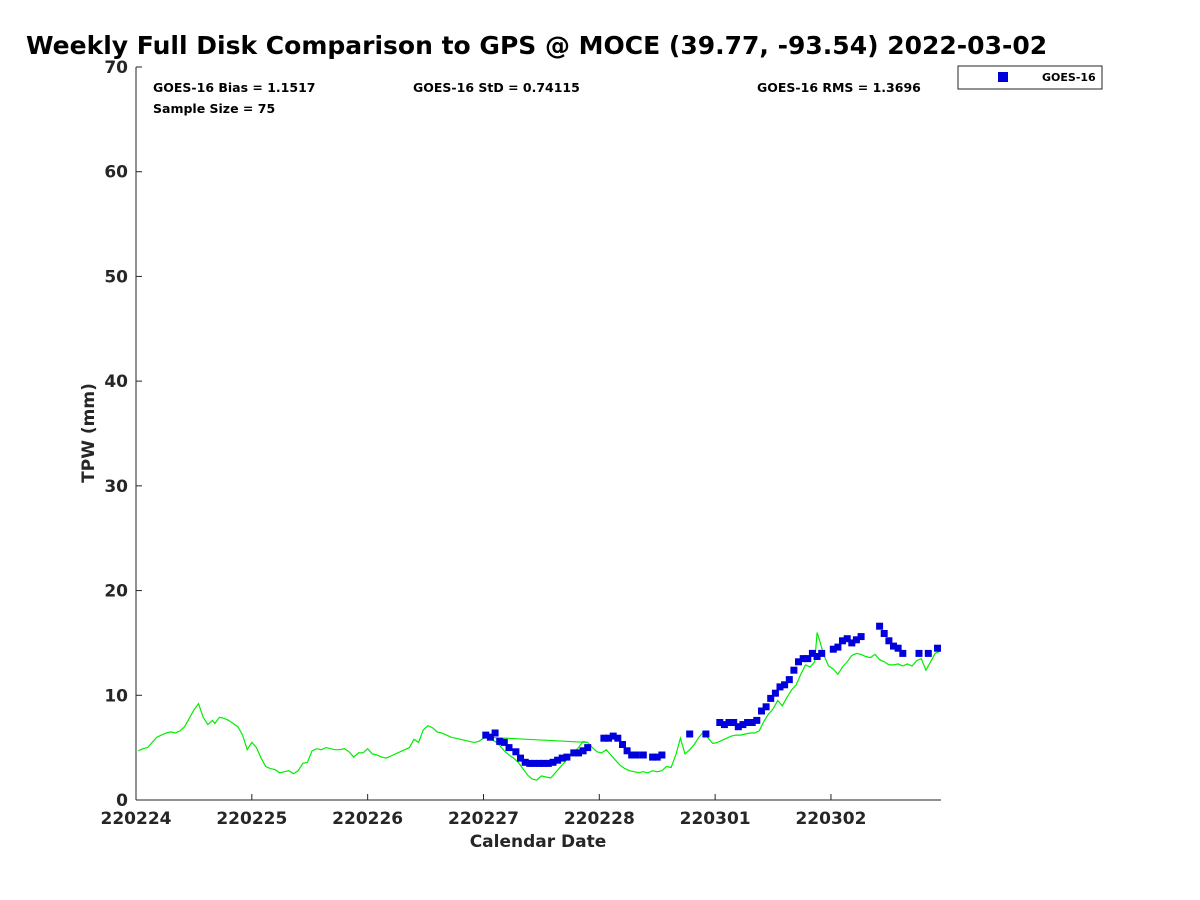 The image size is (1200, 900). Describe the element at coordinates (234, 87) in the screenshot. I see `bias-stat: GOES-16 Bias = 1.1517` at that location.